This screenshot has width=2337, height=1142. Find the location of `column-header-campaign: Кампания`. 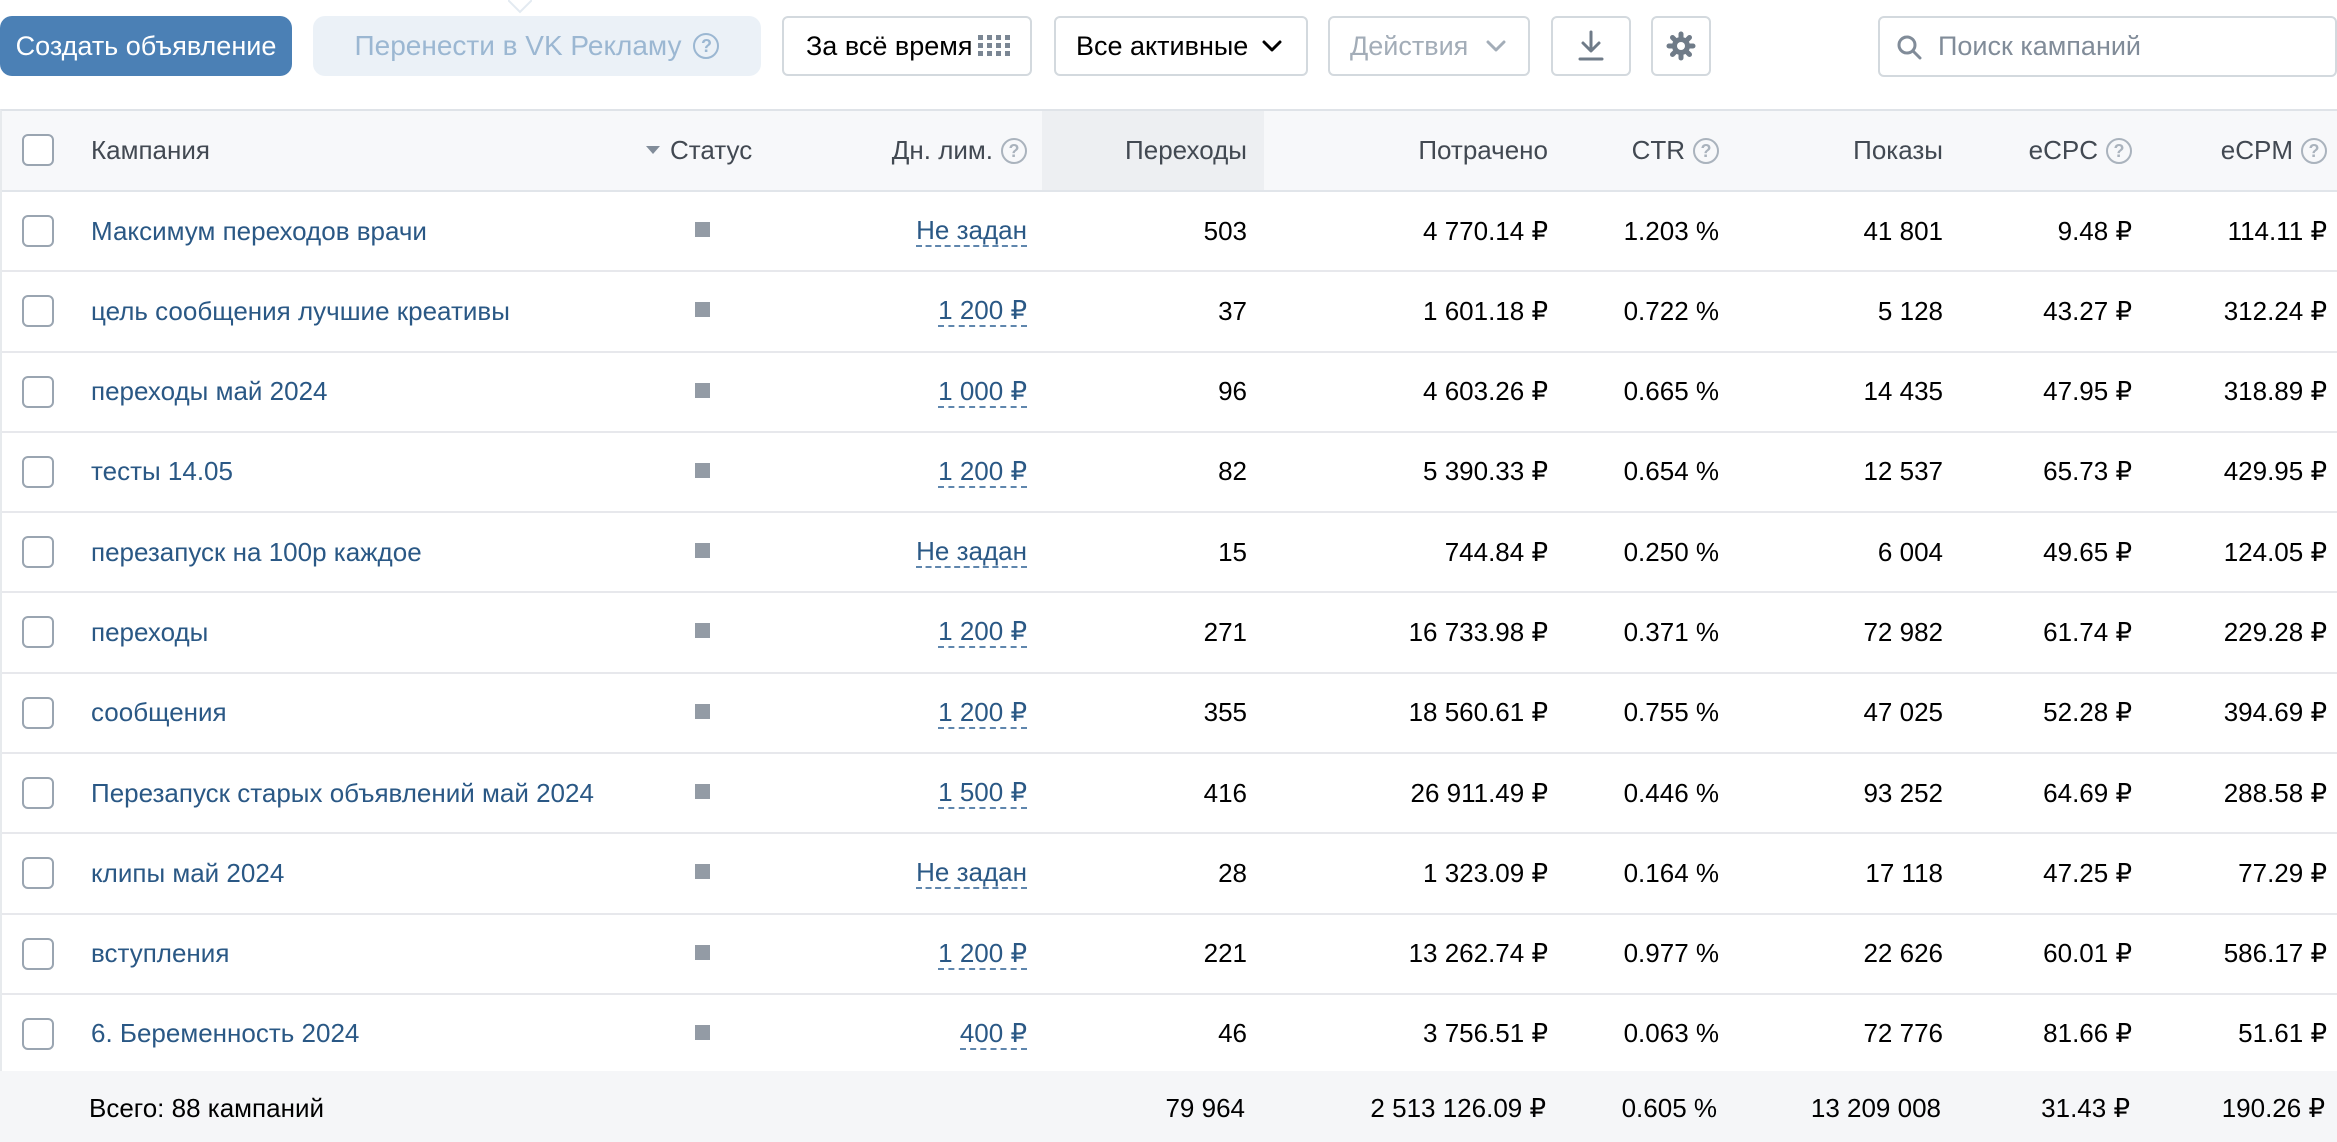

column-header-campaign: Кампания is located at coordinates (150, 150).